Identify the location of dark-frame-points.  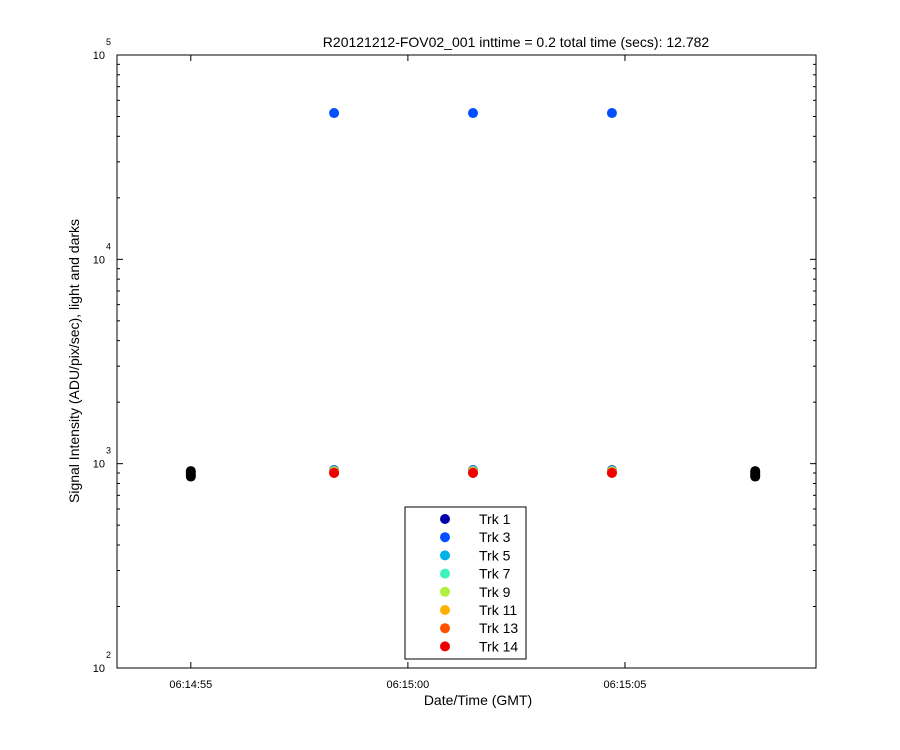
(473, 474).